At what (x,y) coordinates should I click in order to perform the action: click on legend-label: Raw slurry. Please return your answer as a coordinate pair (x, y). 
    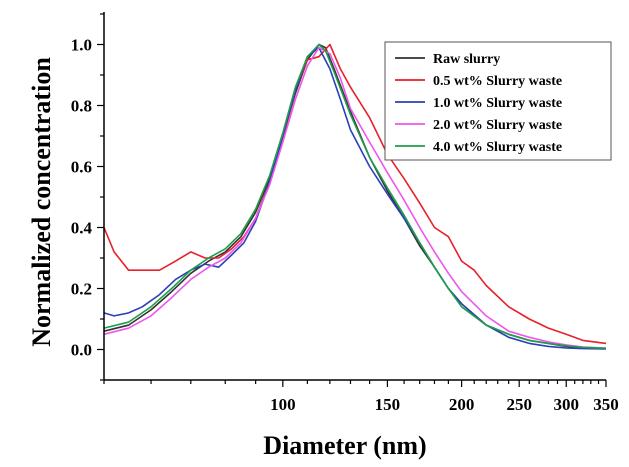
    Looking at the image, I should click on (466, 59).